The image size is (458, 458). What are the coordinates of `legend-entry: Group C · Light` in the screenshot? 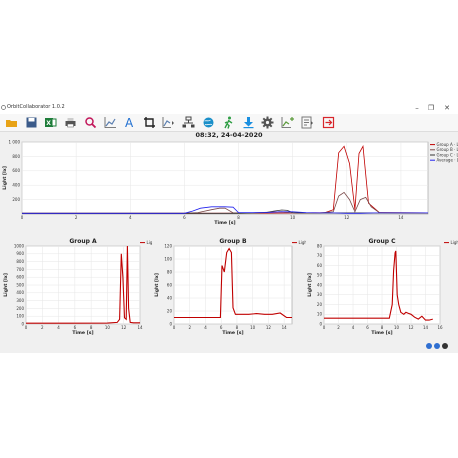 It's located at (447, 154).